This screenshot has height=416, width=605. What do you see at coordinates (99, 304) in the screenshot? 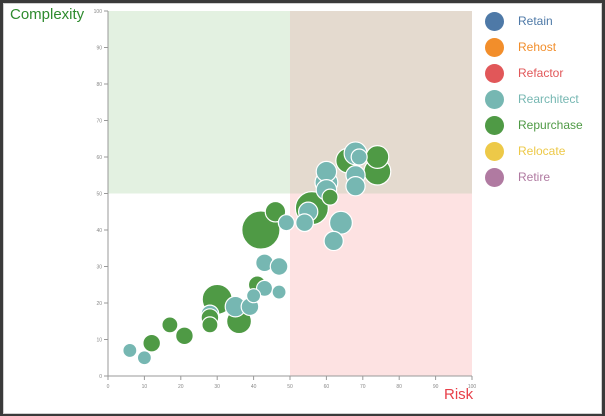
I see `y-tick-label: 20` at bounding box center [99, 304].